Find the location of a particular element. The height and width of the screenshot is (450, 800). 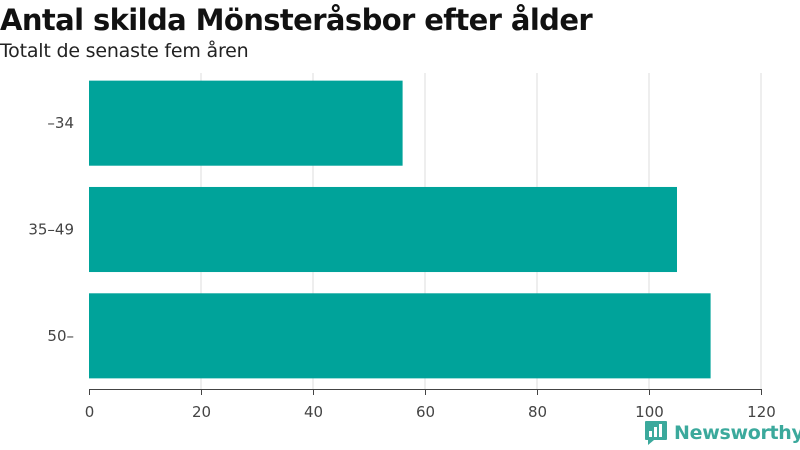

x-tick-label: 100 is located at coordinates (649, 412).